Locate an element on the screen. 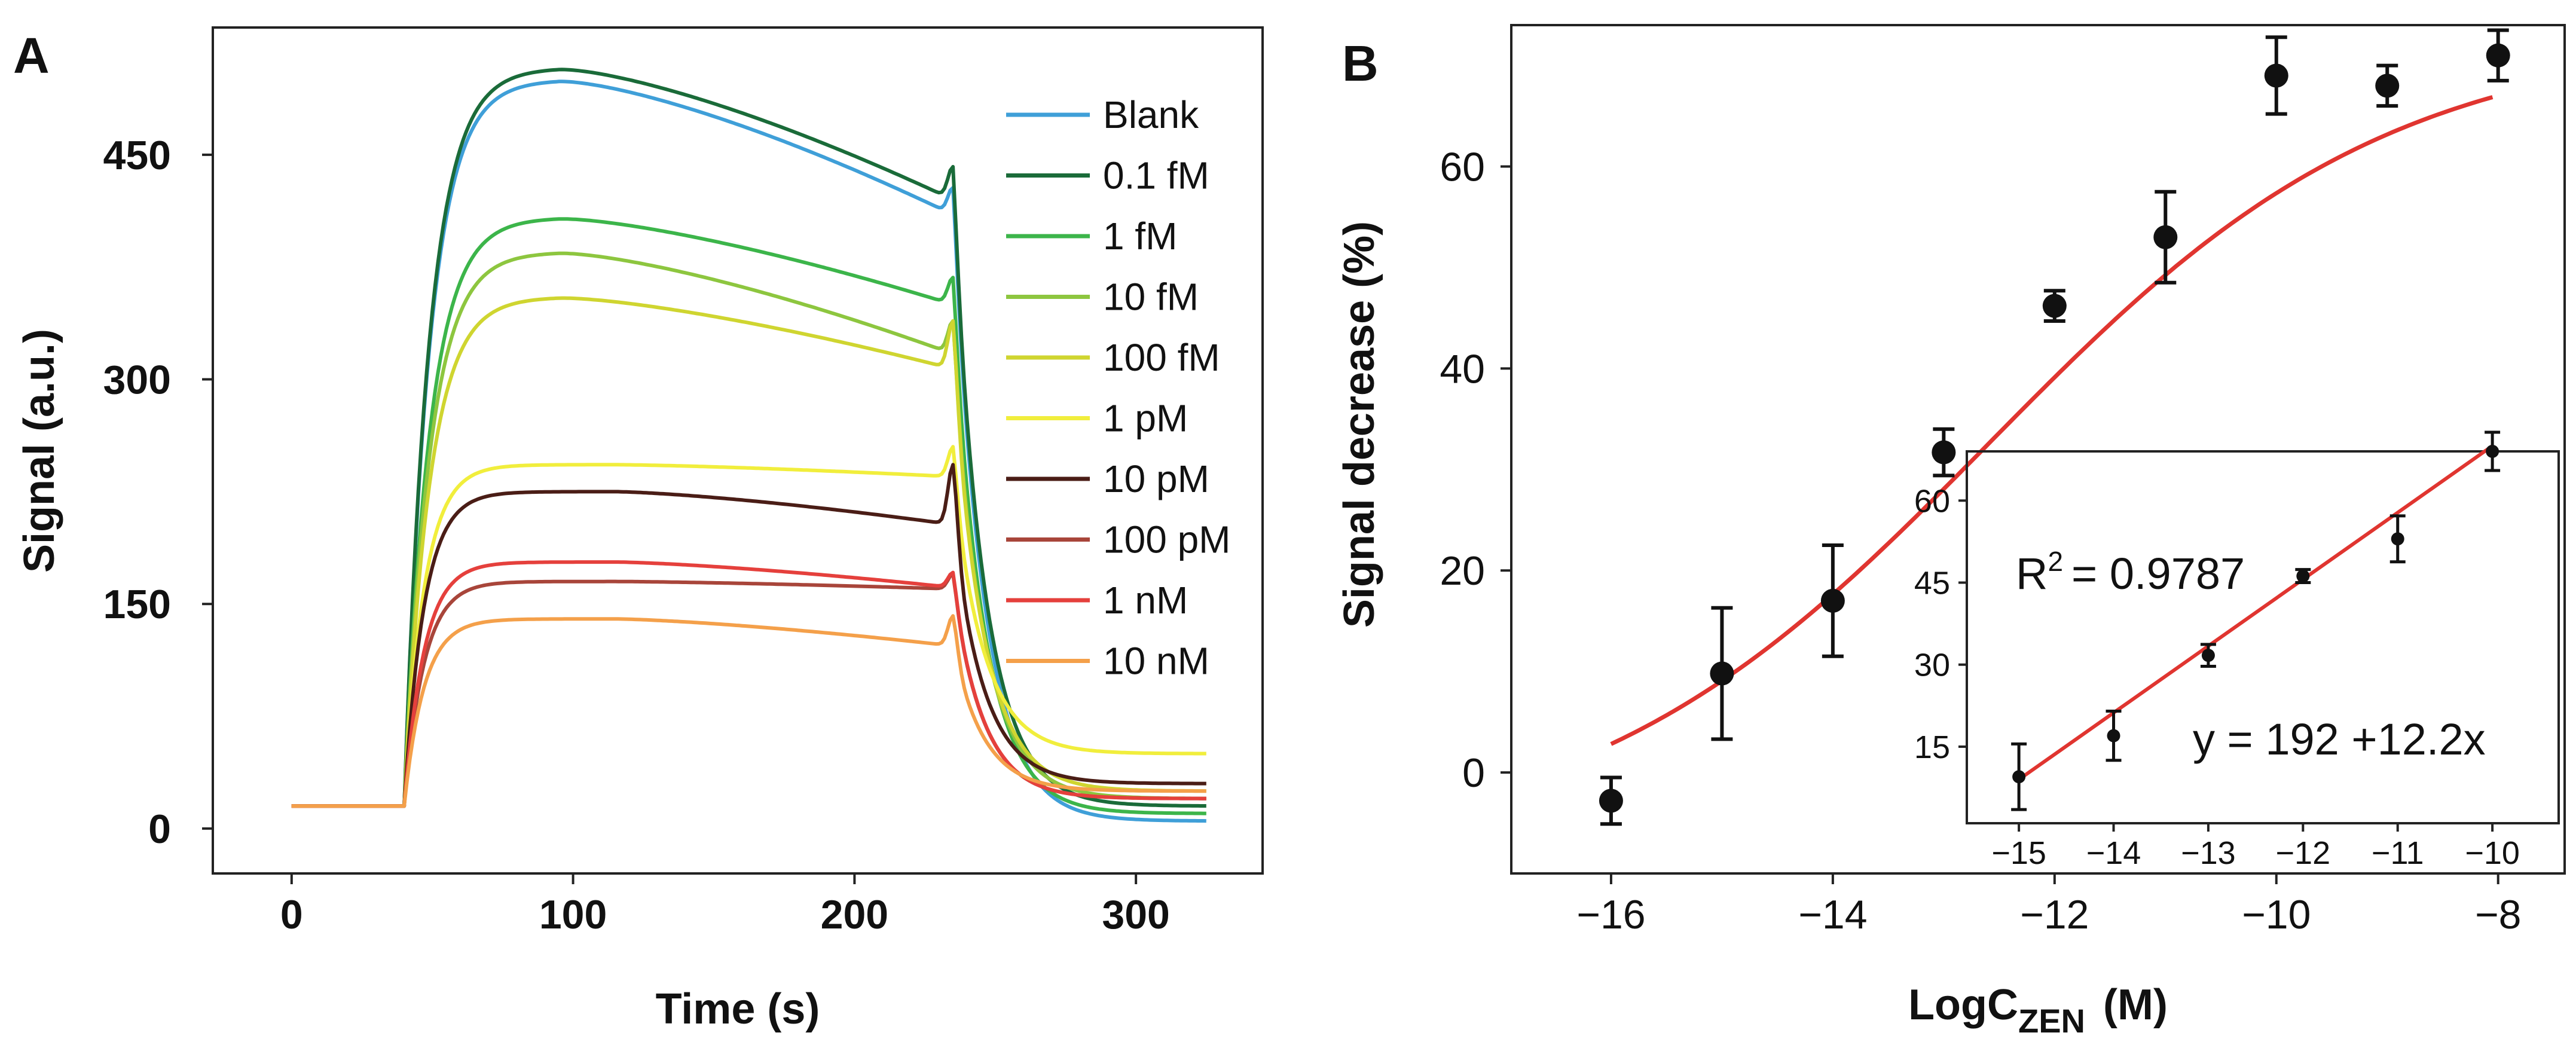  panel-a-y-tick-label: 300 is located at coordinates (137, 380).